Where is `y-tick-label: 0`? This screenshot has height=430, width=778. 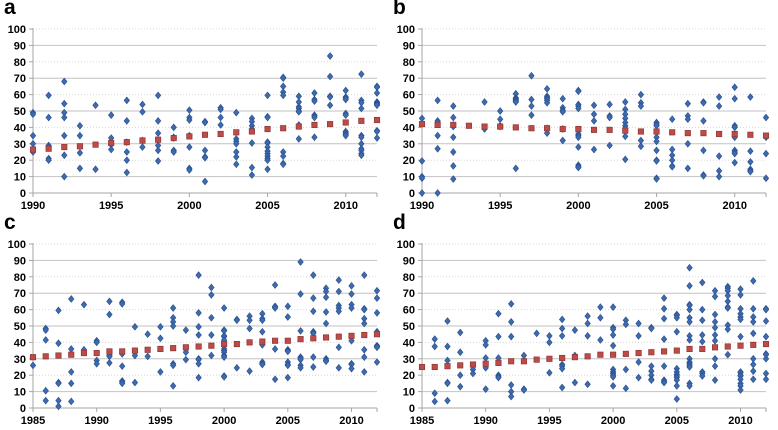
y-tick-label: 0 is located at coordinates (23, 194).